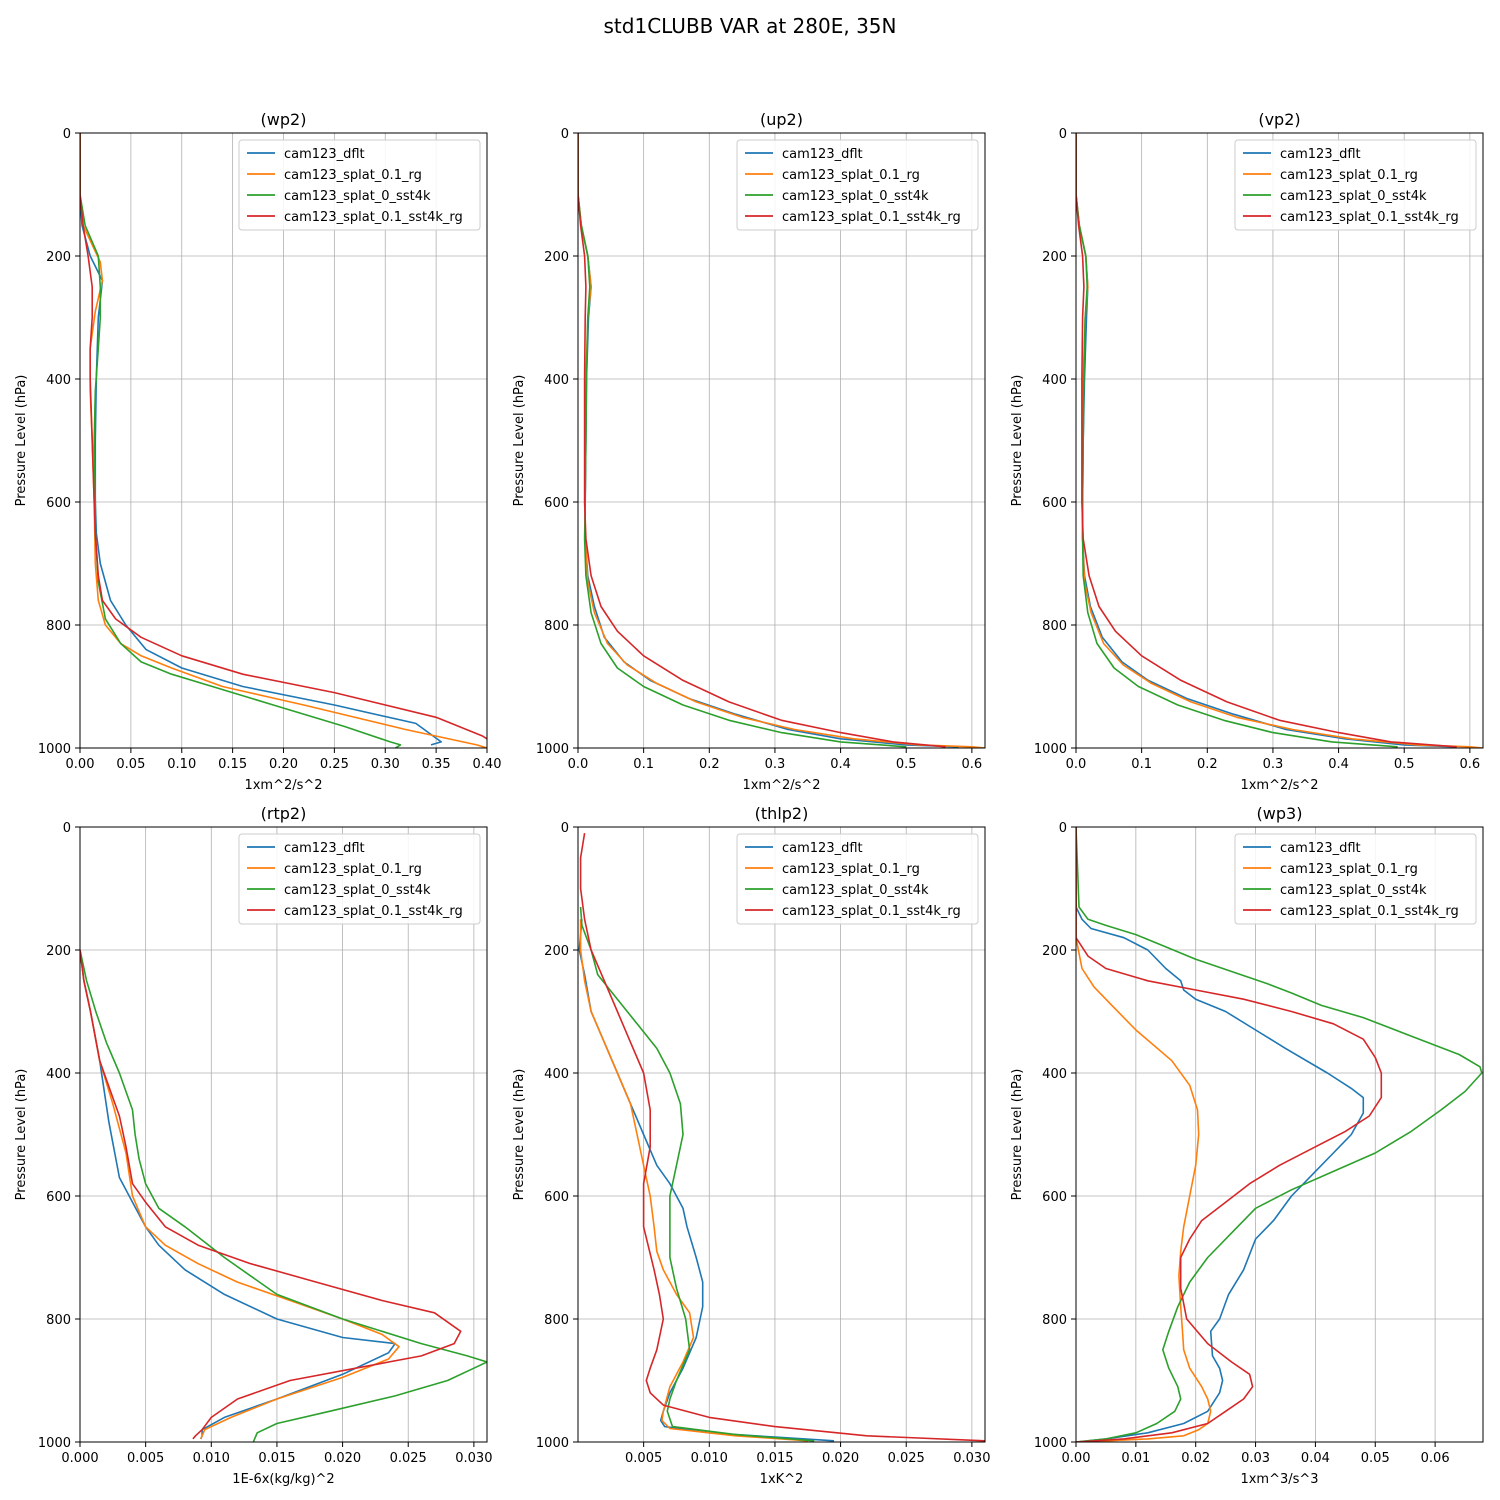  Describe the element at coordinates (130, 764) in the screenshot. I see `x-tick-label: 0.05` at that location.